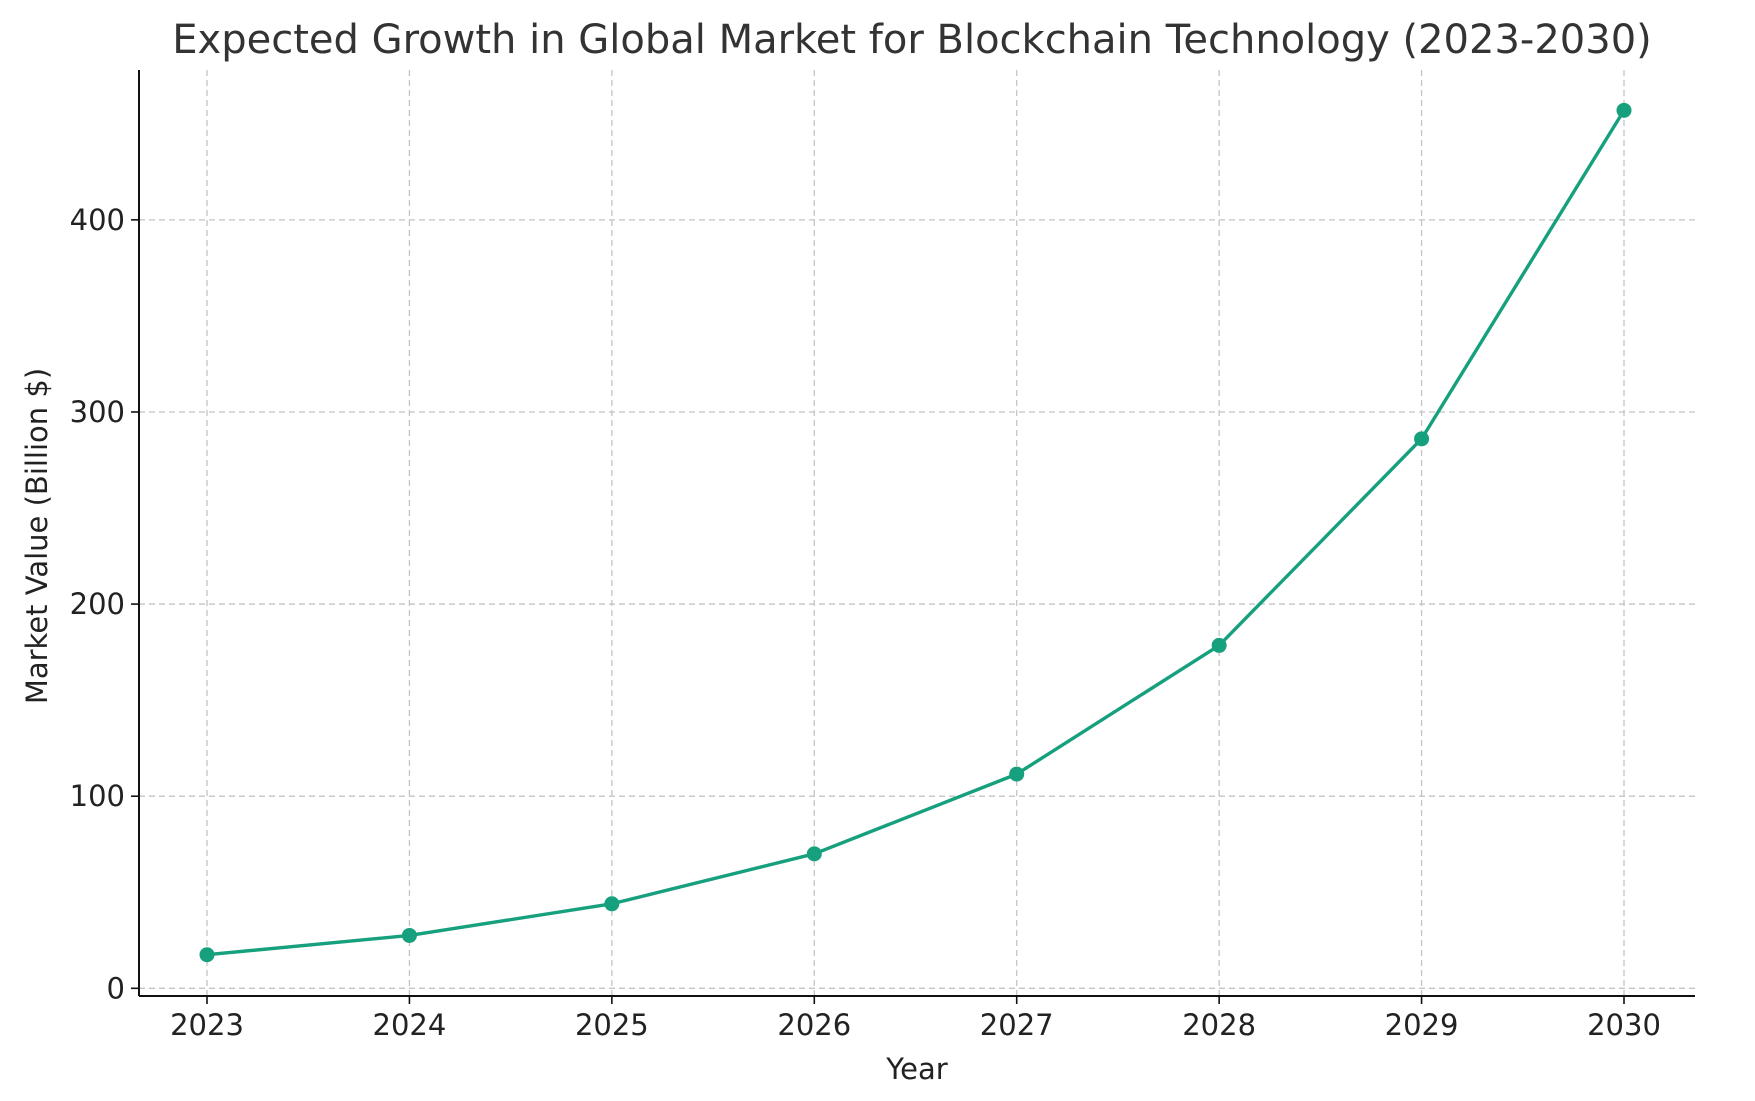  What do you see at coordinates (612, 1025) in the screenshot?
I see `x-tick-label: 2025` at bounding box center [612, 1025].